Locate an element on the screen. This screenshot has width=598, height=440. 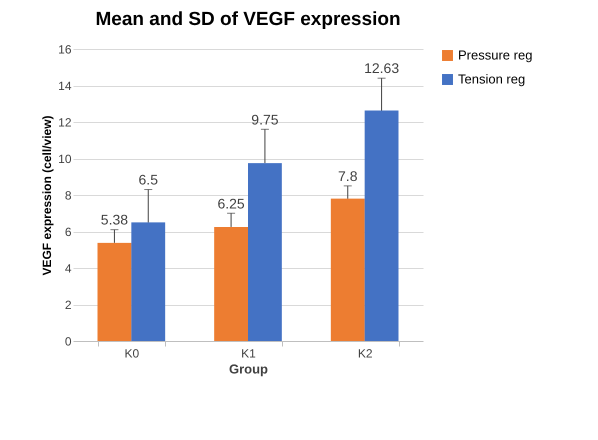
data-label: 6.5 is located at coordinates (148, 180).